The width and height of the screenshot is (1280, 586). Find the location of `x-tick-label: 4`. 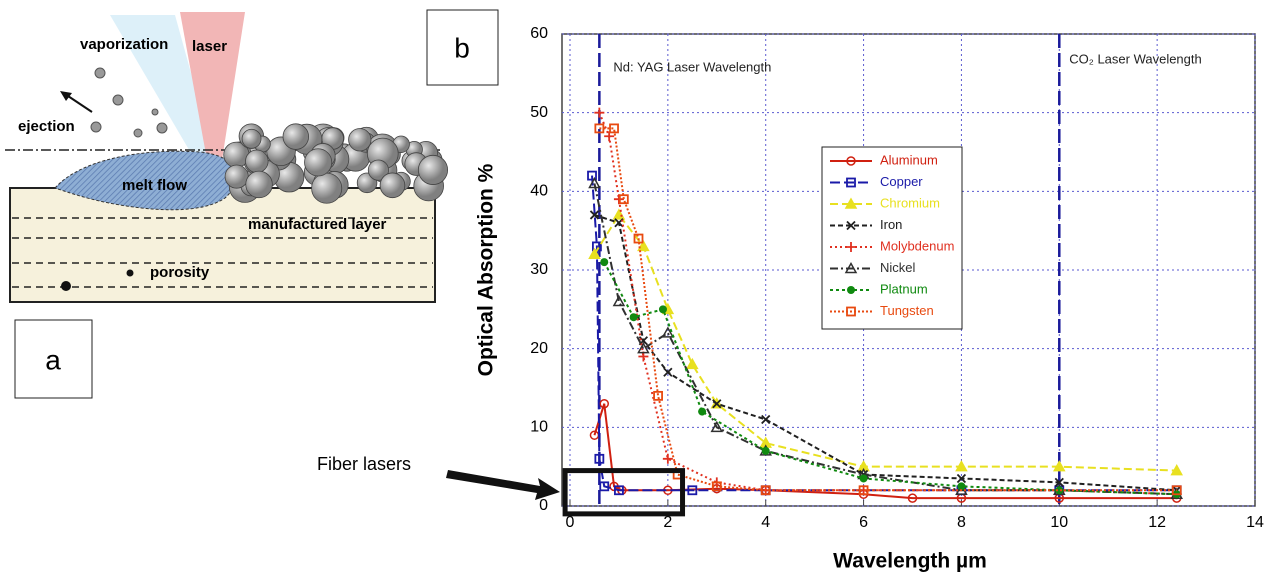

x-tick-label: 4 is located at coordinates (765, 522).